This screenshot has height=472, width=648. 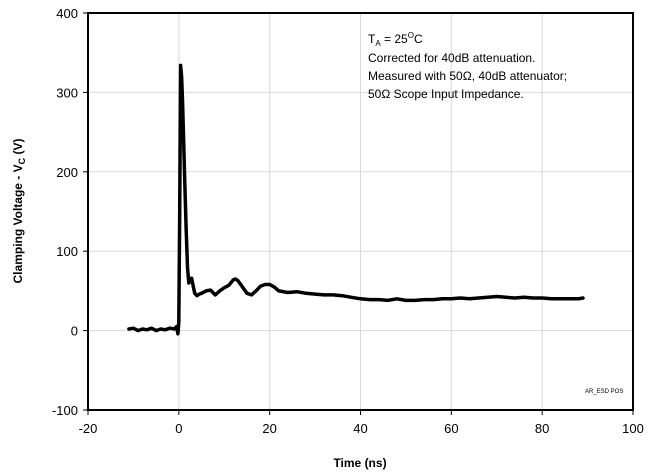 What do you see at coordinates (67, 251) in the screenshot?
I see `y-tick-label: 100` at bounding box center [67, 251].